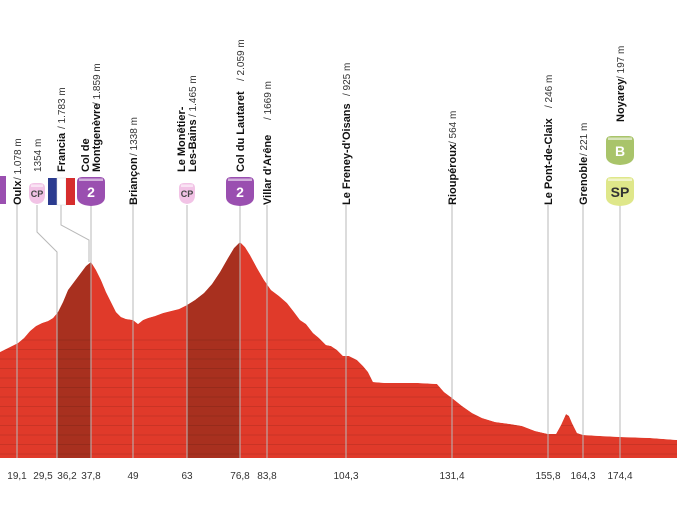  What do you see at coordinates (187, 476) in the screenshot?
I see `km-tick-label: 63` at bounding box center [187, 476].